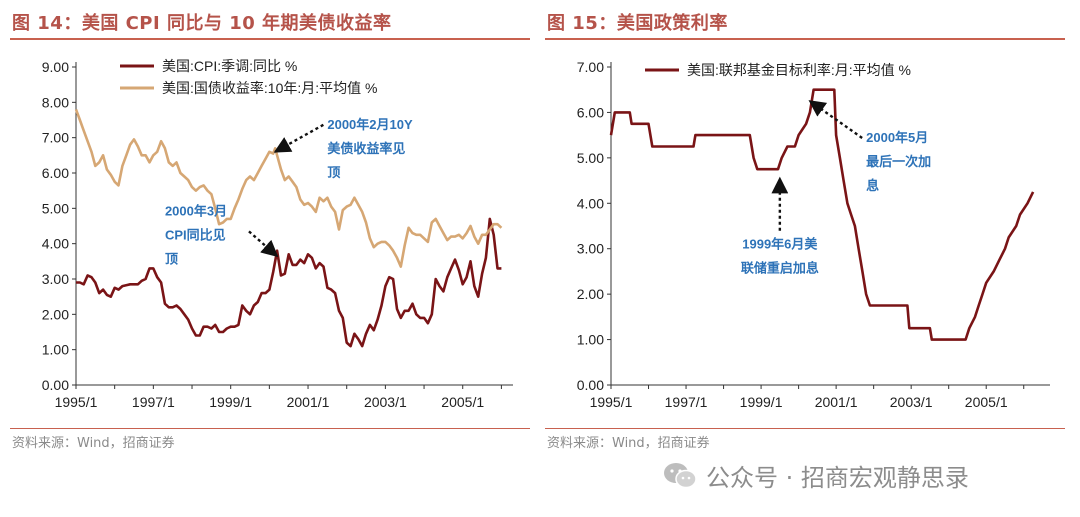  Describe the element at coordinates (366, 148) in the screenshot. I see `annotation-text: 美债收益率见` at that location.